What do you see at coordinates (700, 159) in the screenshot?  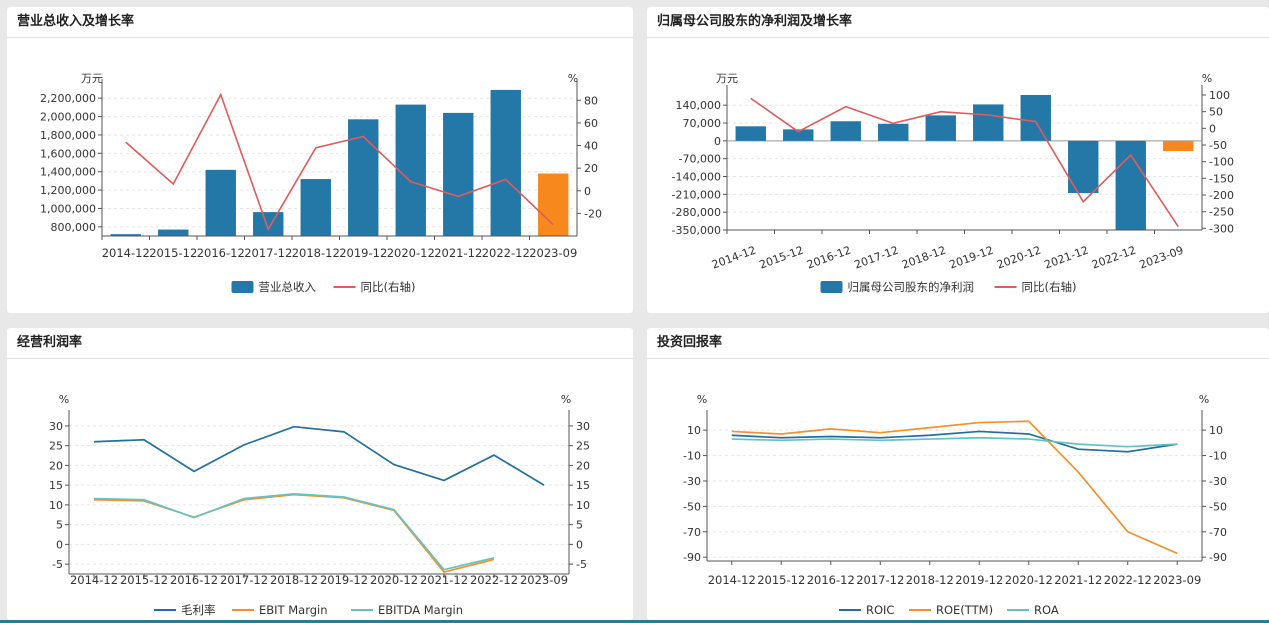 I see `y-tick-label: -70,000` at bounding box center [700, 159].